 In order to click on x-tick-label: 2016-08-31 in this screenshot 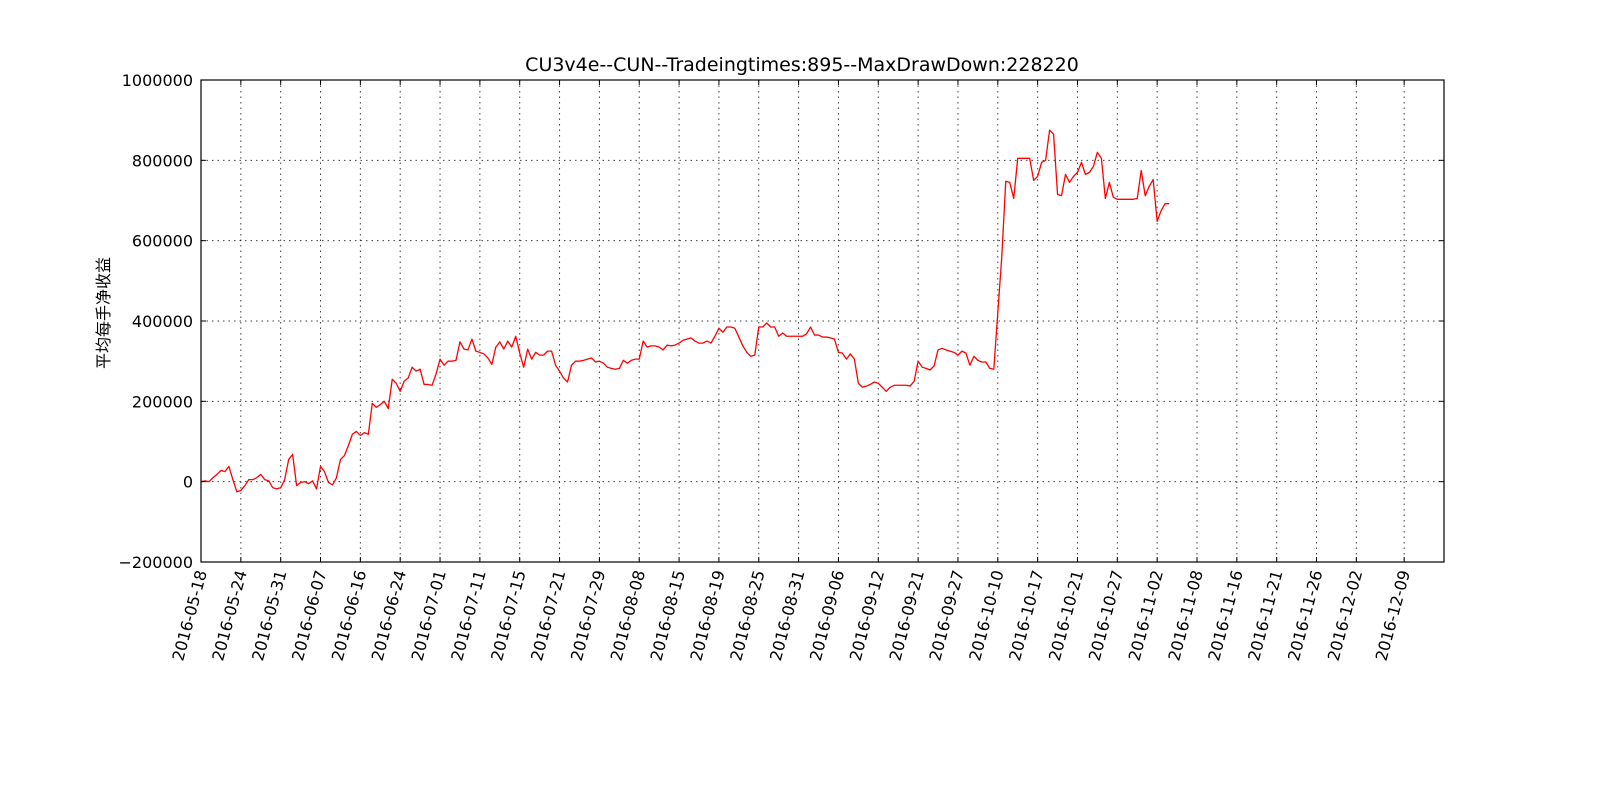, I will do `click(787, 615)`.